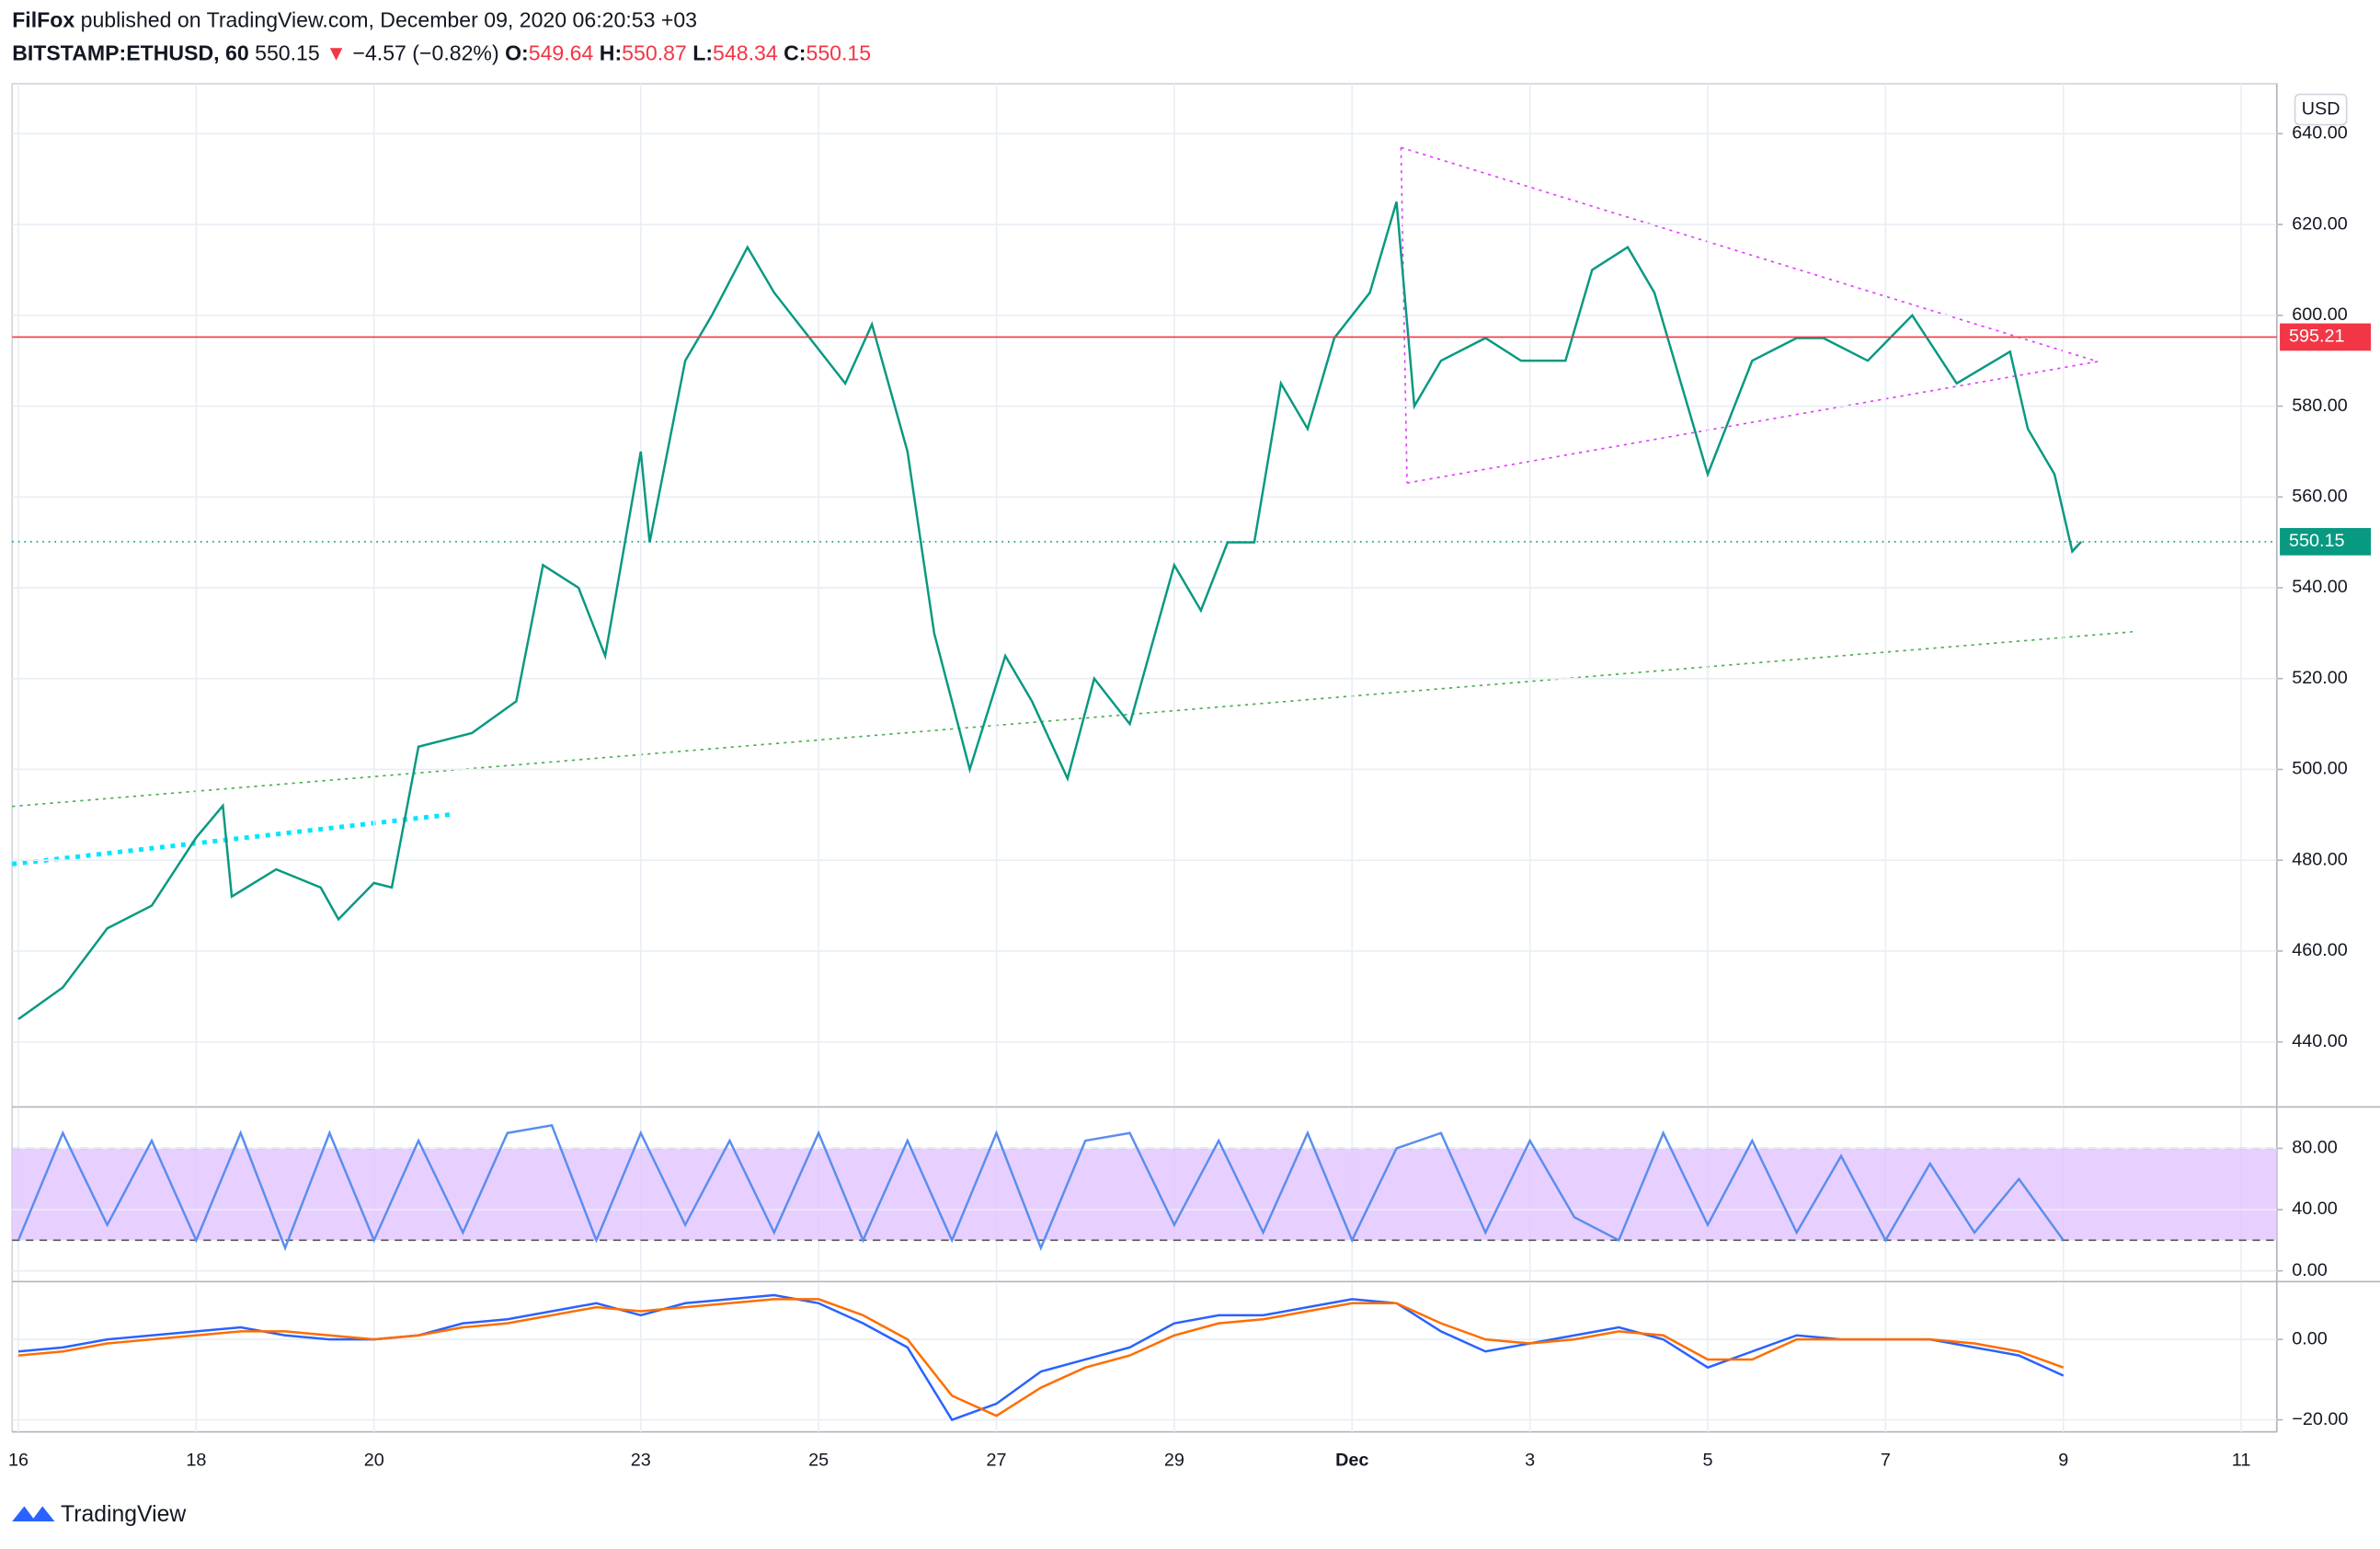 The width and height of the screenshot is (2380, 1549). I want to click on trendline, so click(1073, 720).